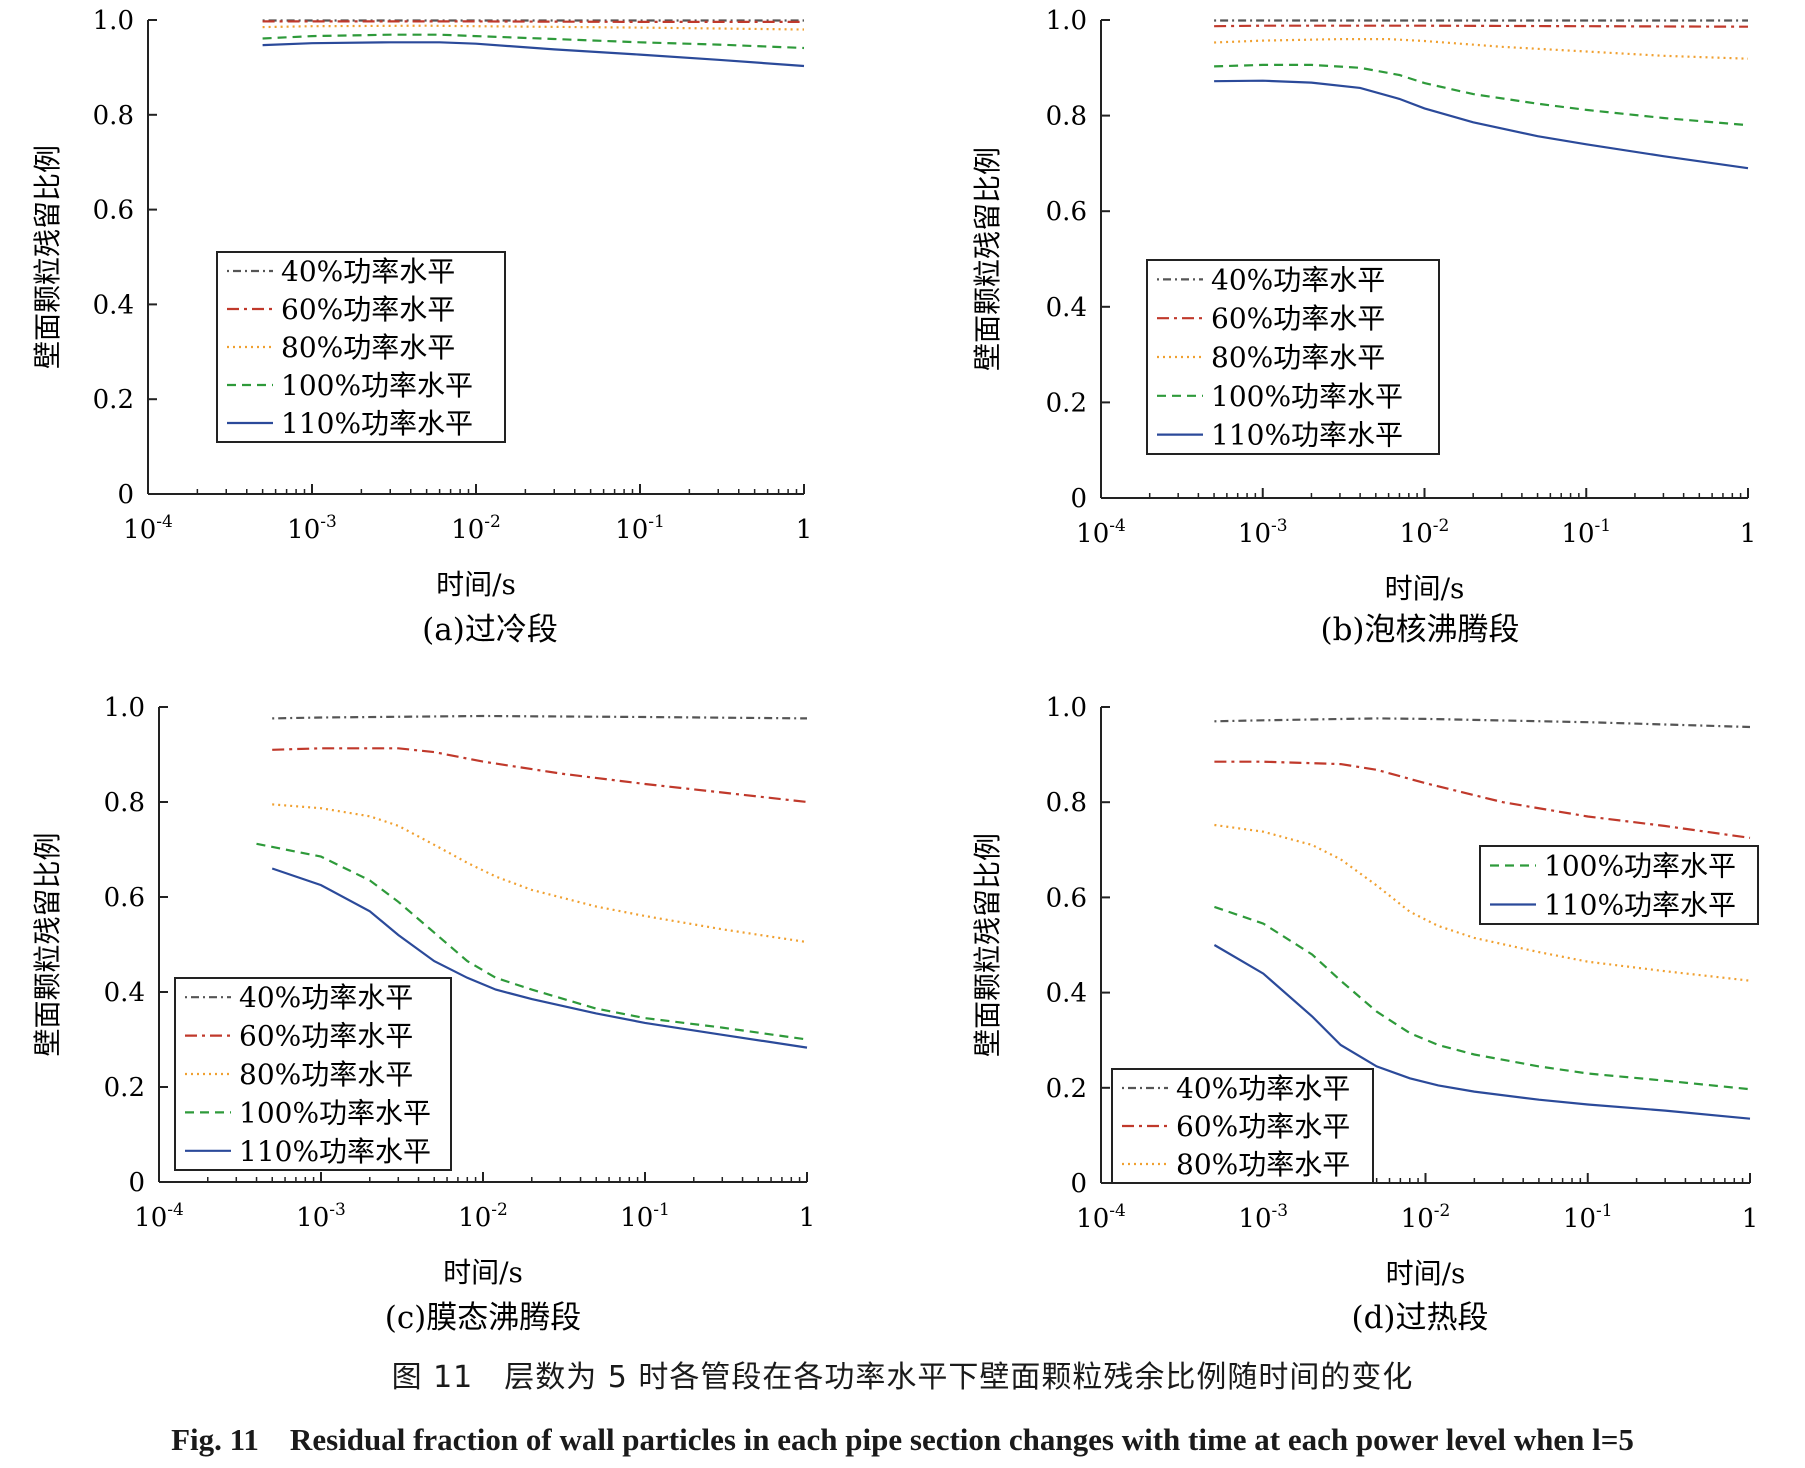 The image size is (1805, 1468). Describe the element at coordinates (490, 630) in the screenshot. I see `panel-caption: (a)过冷段` at that location.